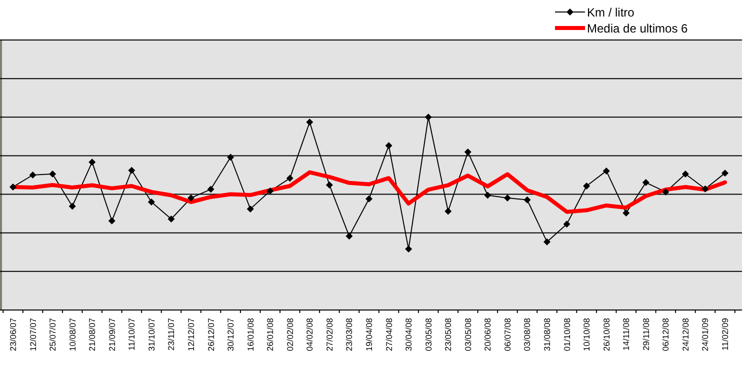  I want to click on x-tick-label: 06/12/08, so click(665, 335).